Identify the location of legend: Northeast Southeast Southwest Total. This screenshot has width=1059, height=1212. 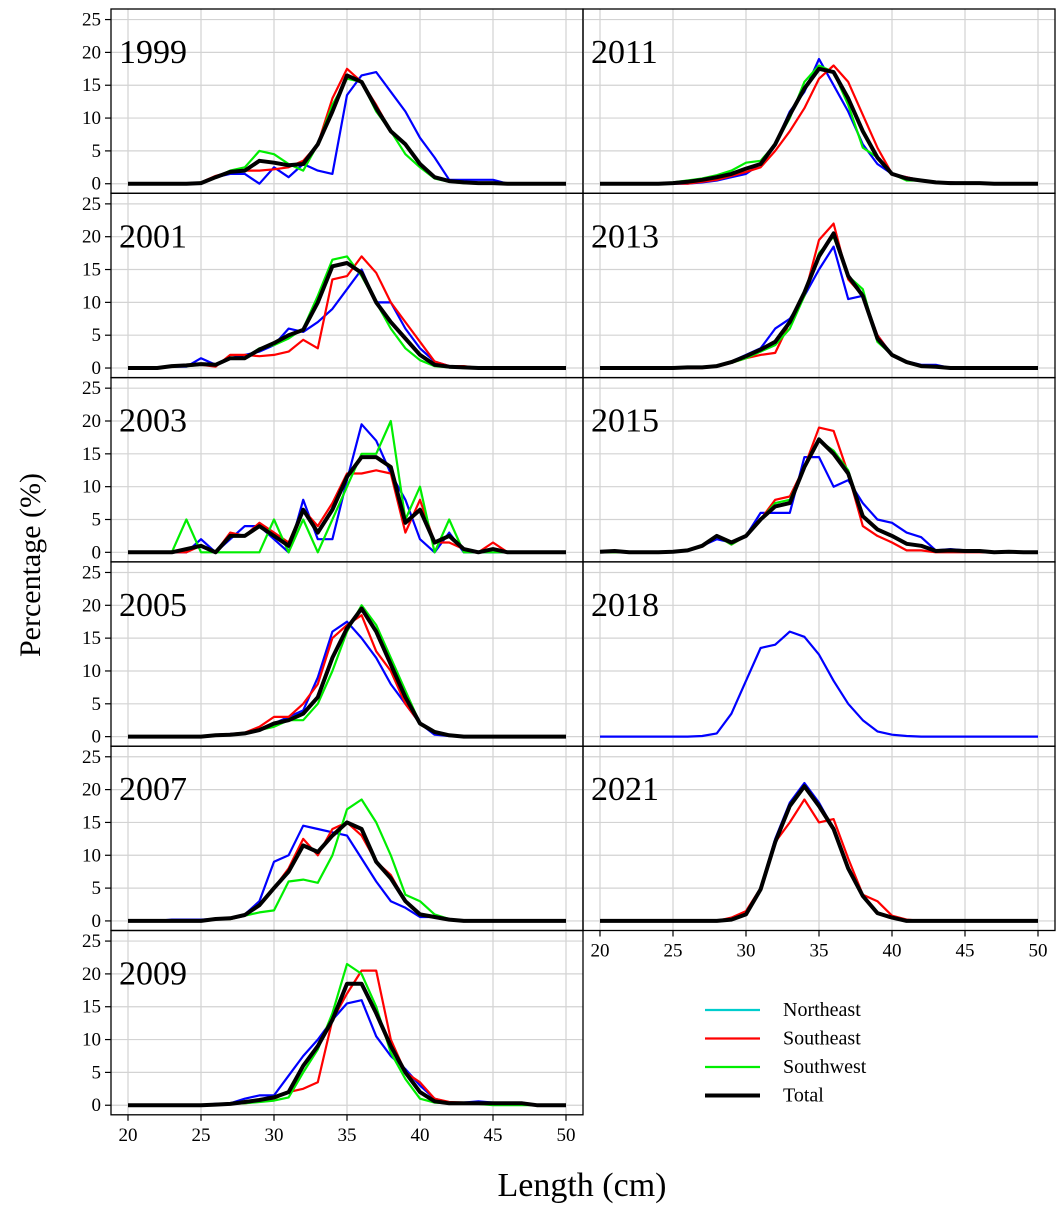
(786, 1053).